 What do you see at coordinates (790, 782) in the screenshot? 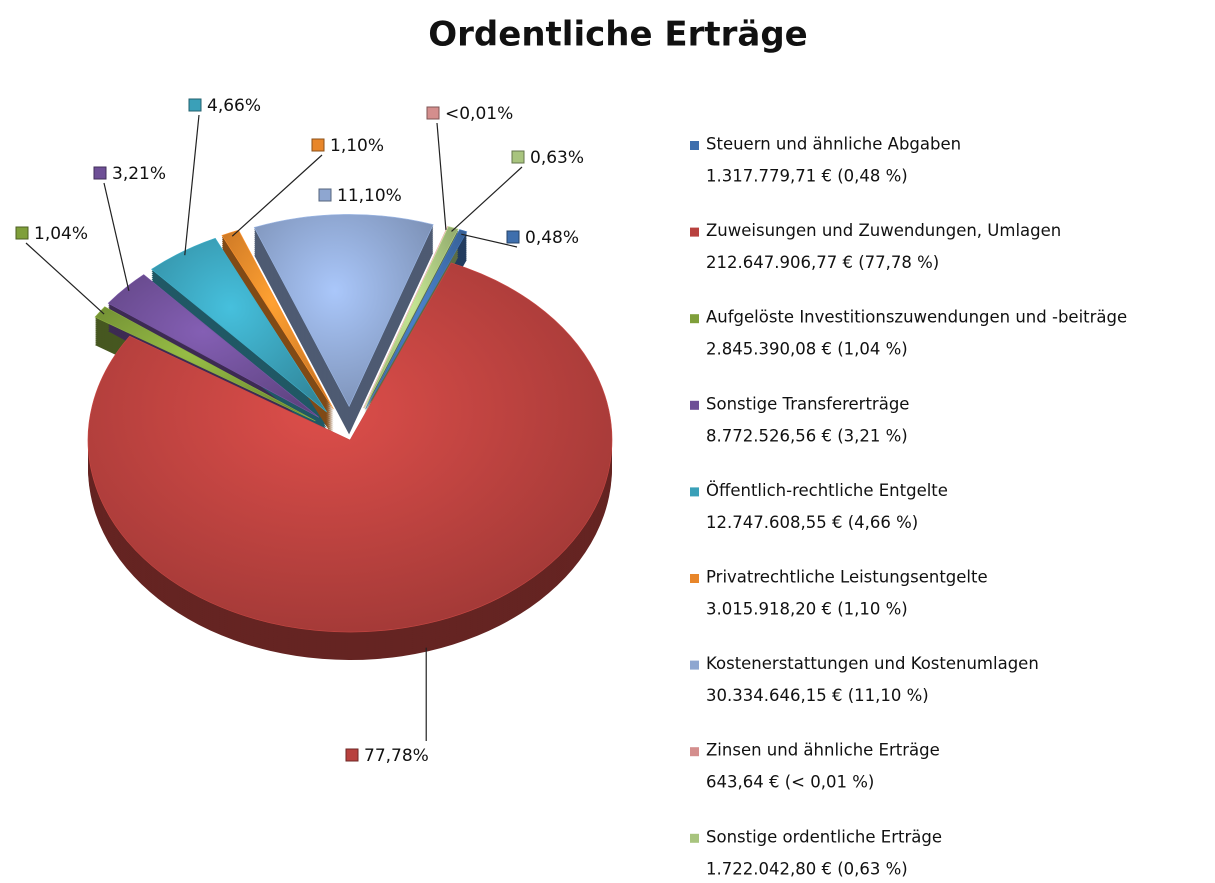
I see `legend-detail: 643,64 € (< 0,01 %)` at bounding box center [790, 782].